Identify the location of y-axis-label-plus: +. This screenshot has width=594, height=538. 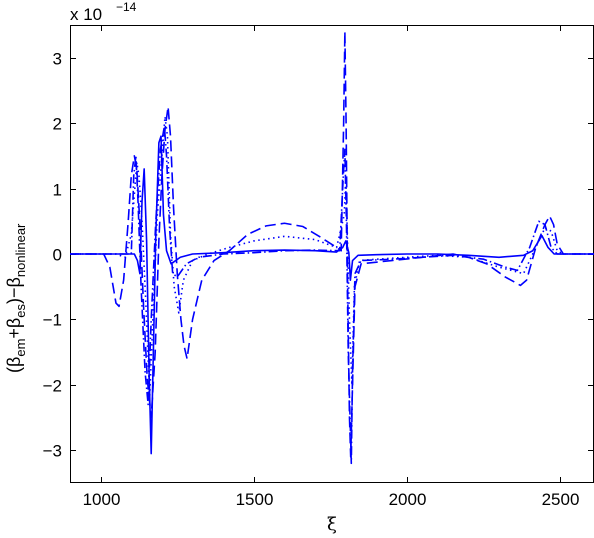
(14, 333).